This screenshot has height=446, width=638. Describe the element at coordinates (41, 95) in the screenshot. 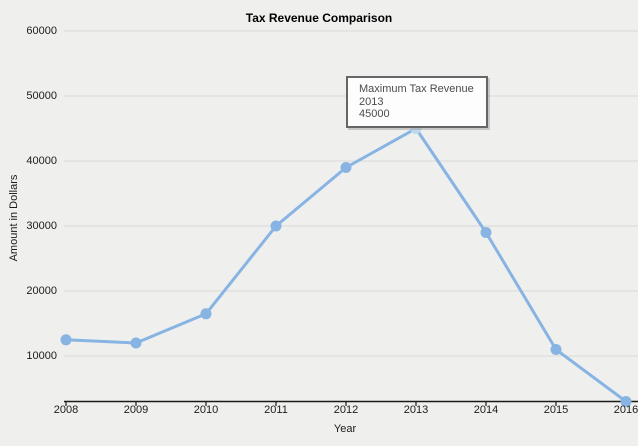

I see `y-tick-label: 50000` at that location.